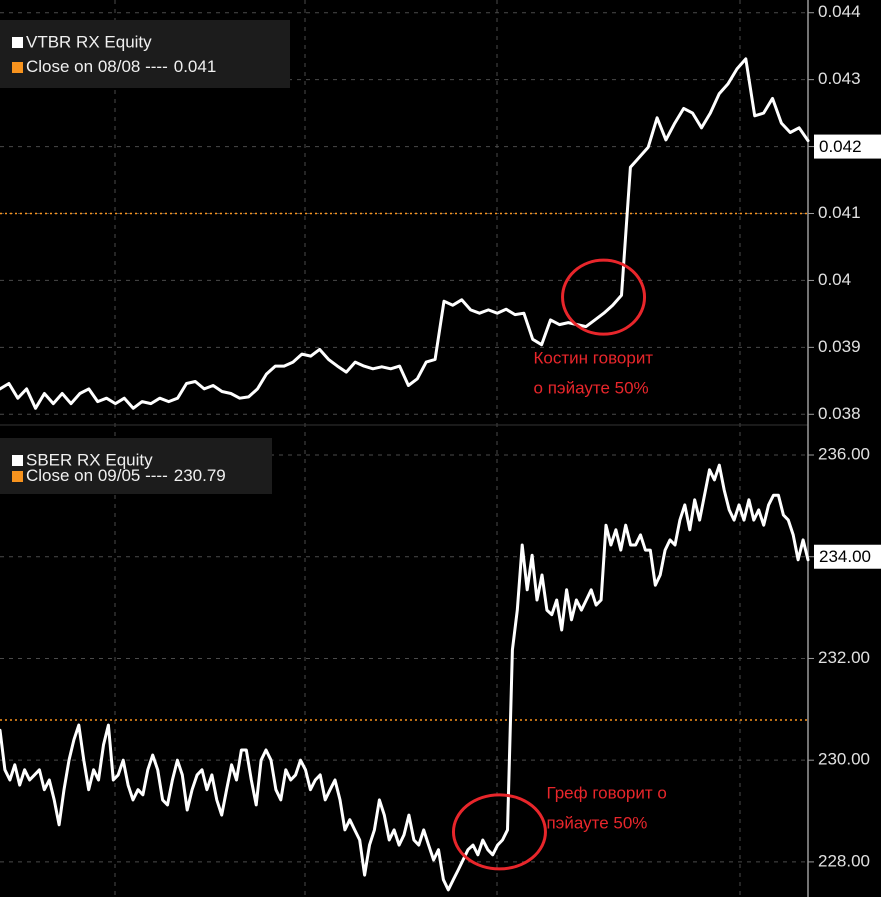 This screenshot has height=897, width=881. Describe the element at coordinates (844, 453) in the screenshot. I see `y-tick-label: 236.00` at that location.